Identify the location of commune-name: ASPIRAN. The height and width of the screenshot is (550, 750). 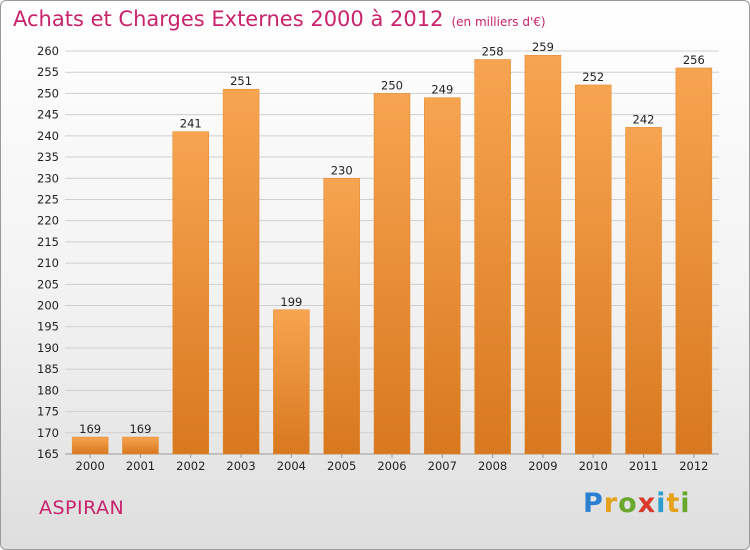
(82, 508).